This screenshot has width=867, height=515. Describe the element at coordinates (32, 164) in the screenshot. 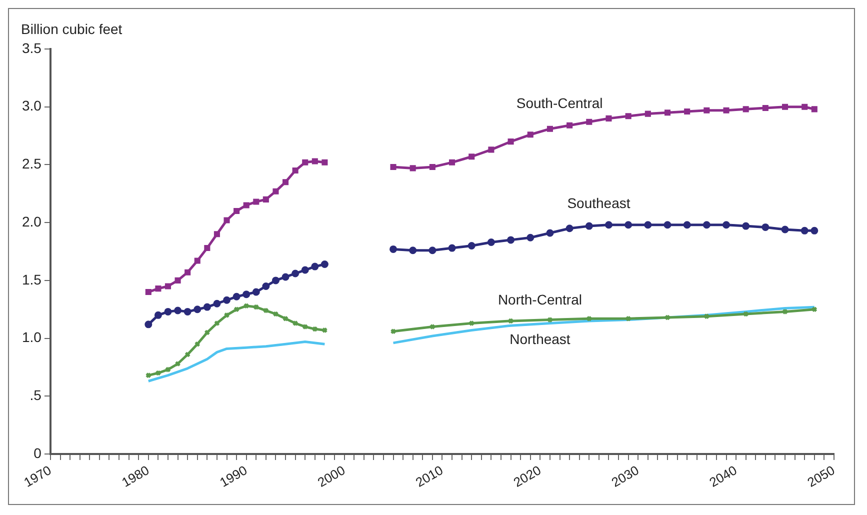

I see `y-tick-label: 2.5` at that location.